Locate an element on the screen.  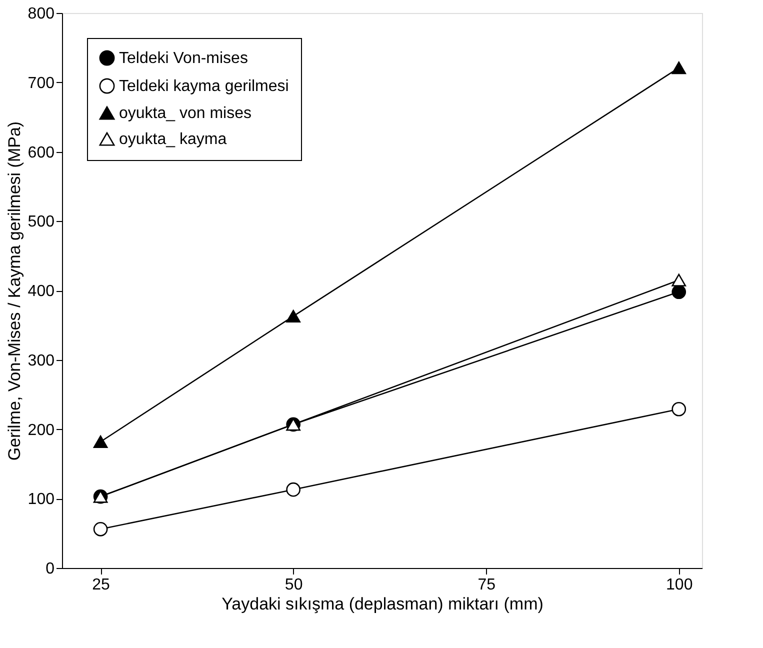
x-tick-label: 50 is located at coordinates (293, 585).